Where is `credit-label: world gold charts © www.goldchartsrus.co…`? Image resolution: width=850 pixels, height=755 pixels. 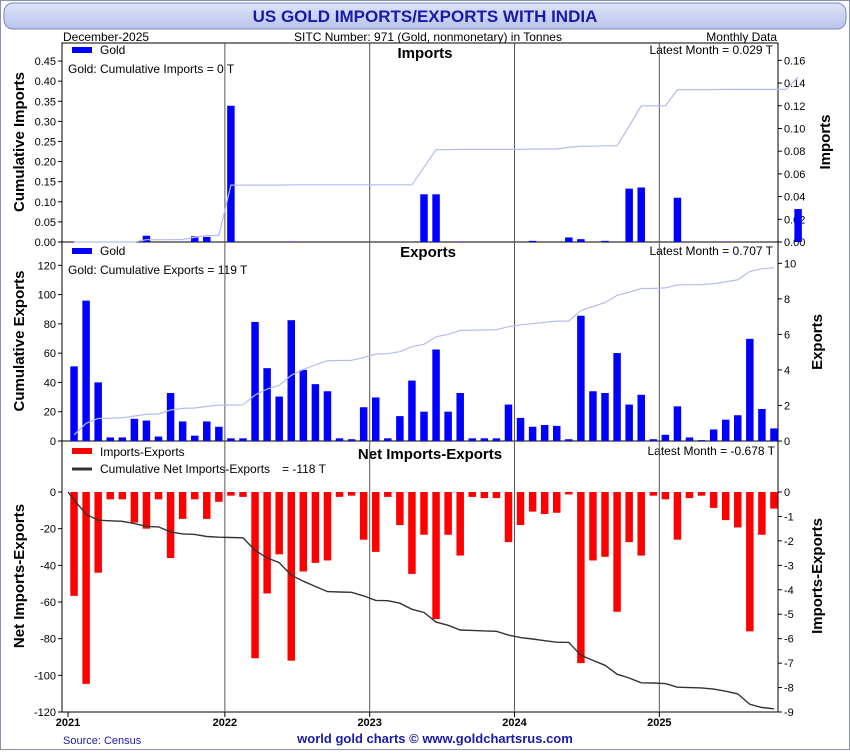 credit-label: world gold charts © www.goldchartsrus.co… is located at coordinates (434, 738).